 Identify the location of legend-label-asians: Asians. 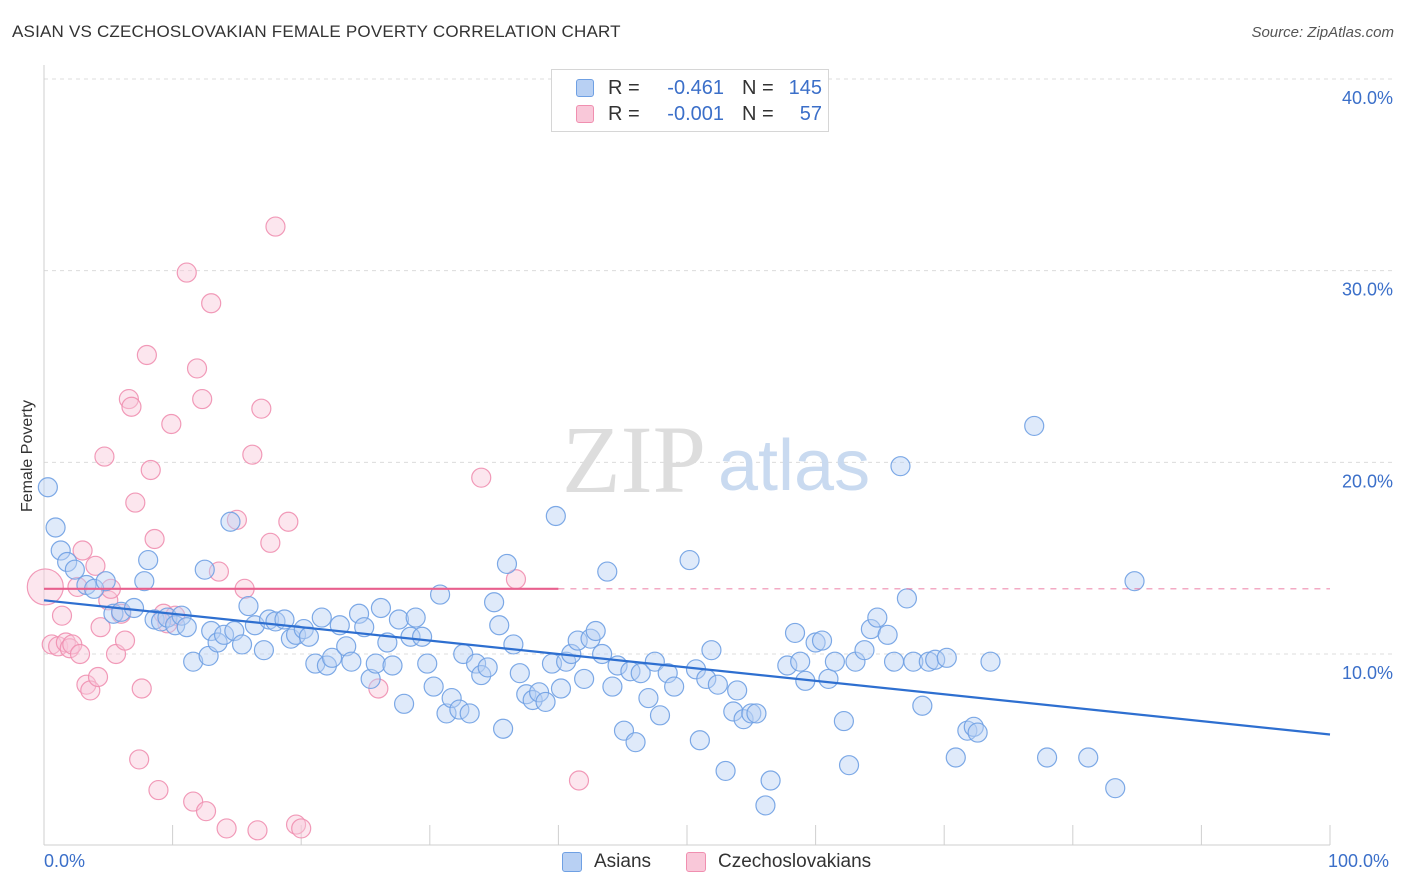
(623, 861).